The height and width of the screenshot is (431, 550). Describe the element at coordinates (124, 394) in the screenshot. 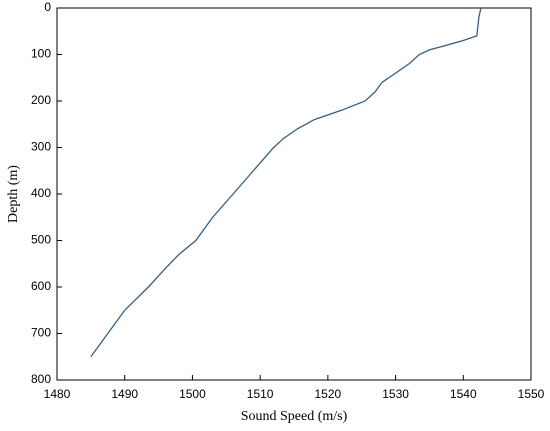

I see `x-tick-label: 1490` at that location.